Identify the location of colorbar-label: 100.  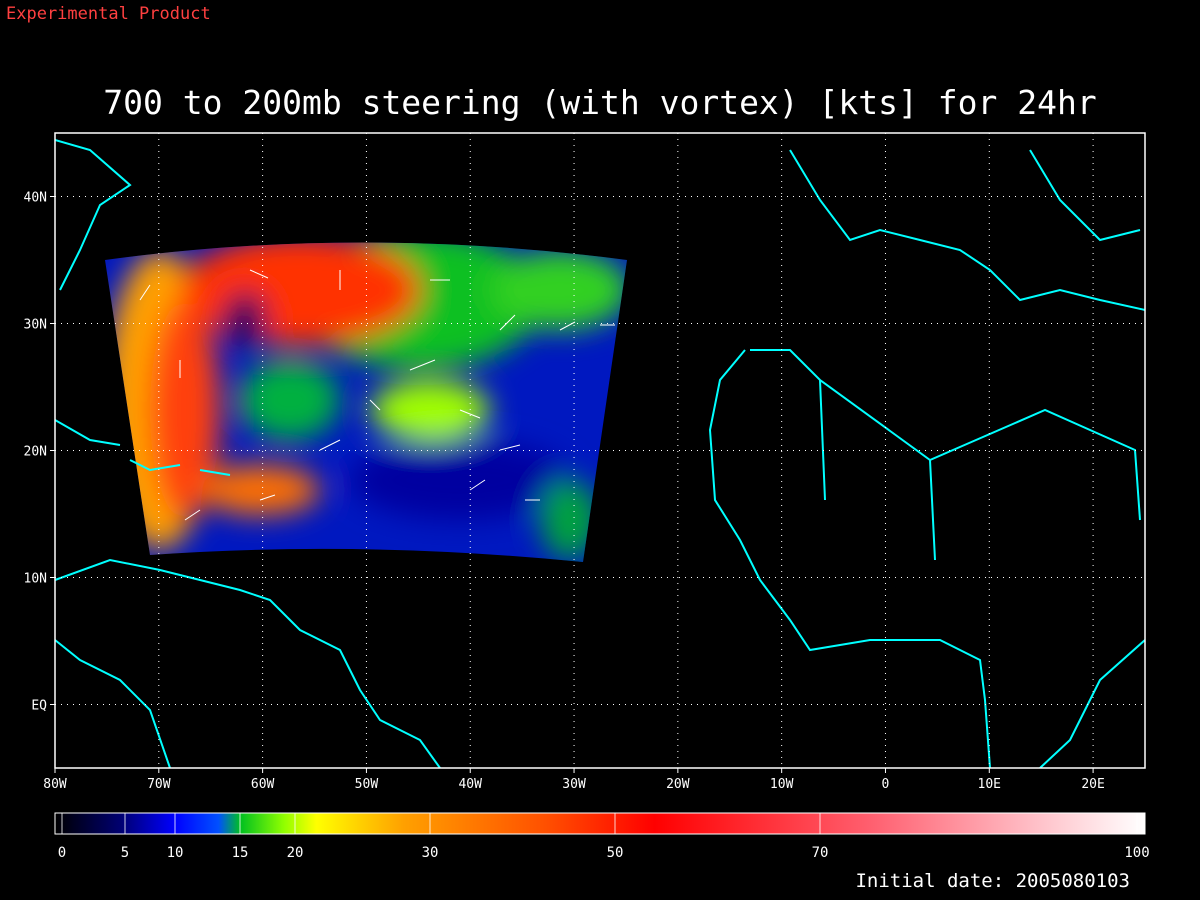
(1136, 853).